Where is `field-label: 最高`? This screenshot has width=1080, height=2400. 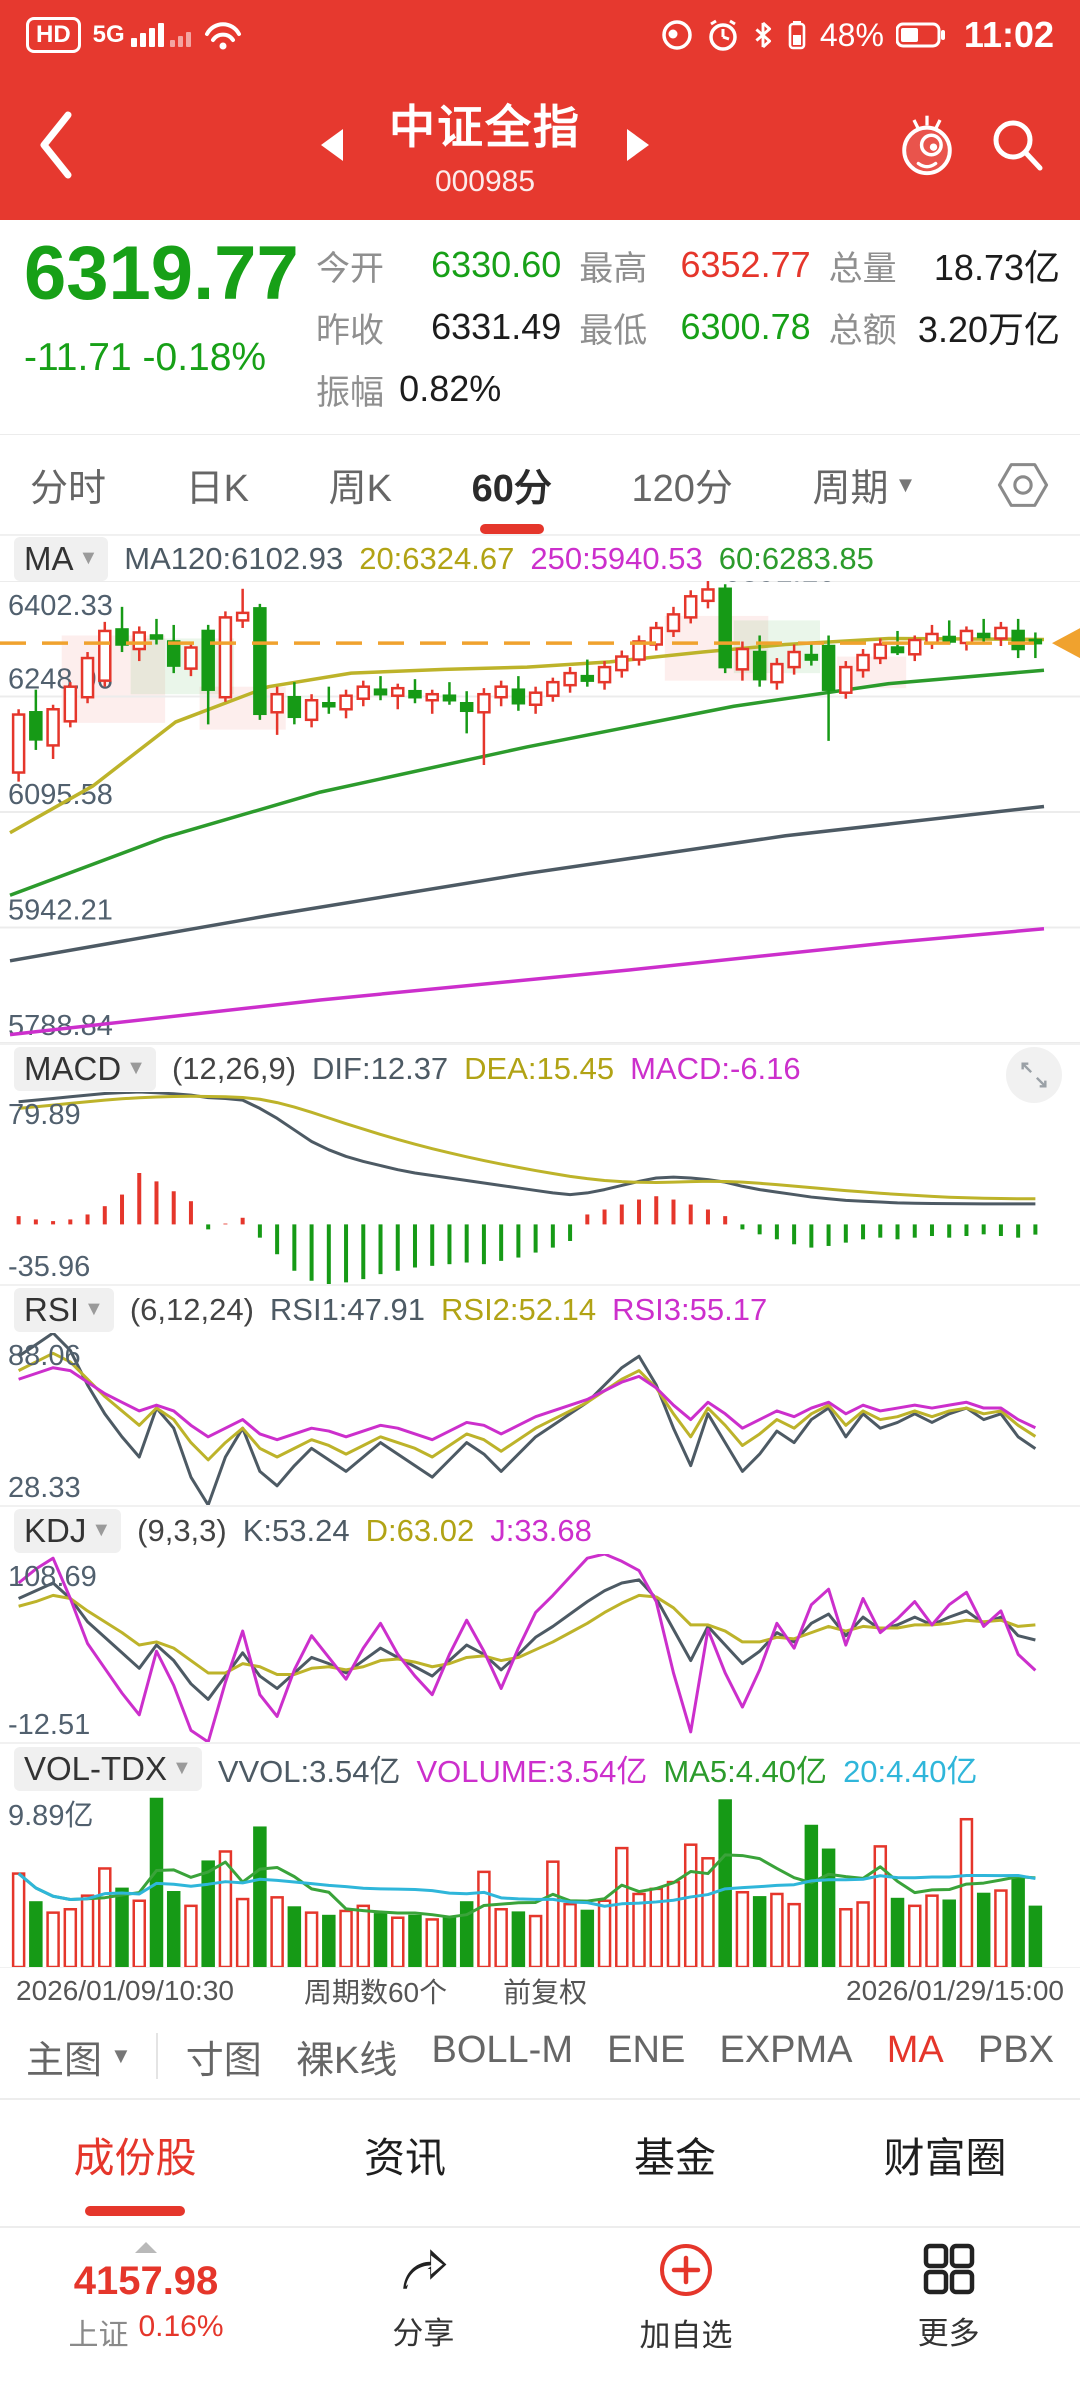 field-label: 最高 is located at coordinates (613, 268).